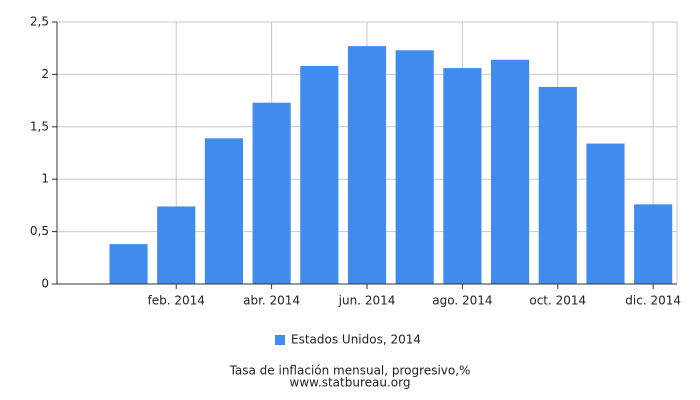 This screenshot has height=400, width=700. I want to click on x-tick-label: oct. 2014, so click(557, 301).